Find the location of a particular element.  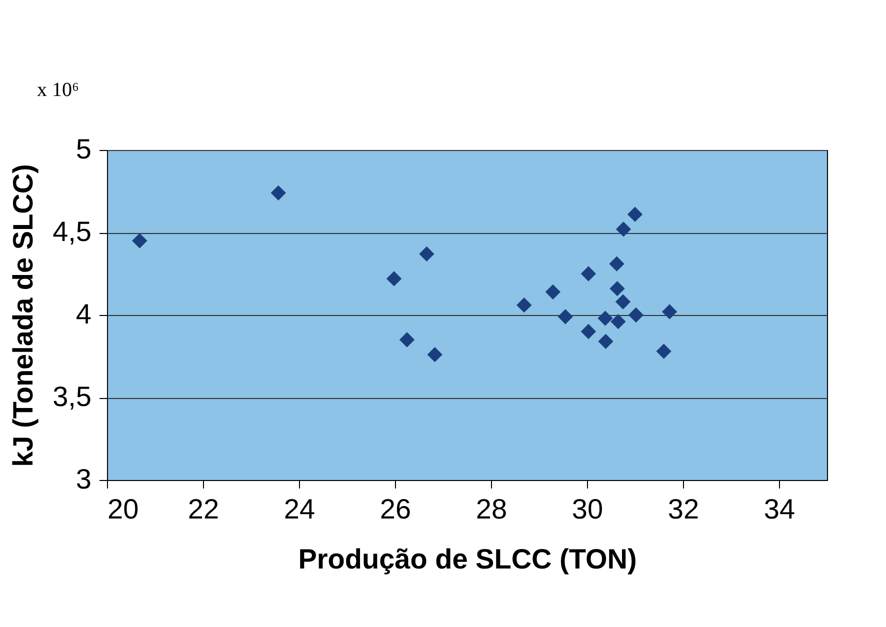

y-tick-label: 4 is located at coordinates (84, 314).